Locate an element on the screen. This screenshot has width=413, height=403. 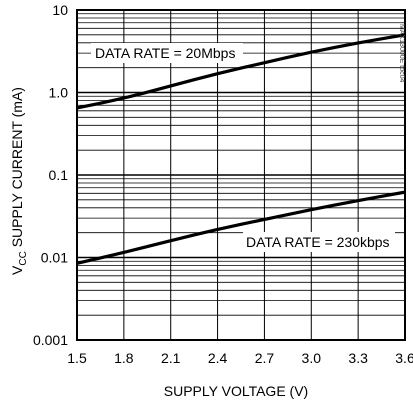
x-tick-label: 2.7 is located at coordinates (265, 358).